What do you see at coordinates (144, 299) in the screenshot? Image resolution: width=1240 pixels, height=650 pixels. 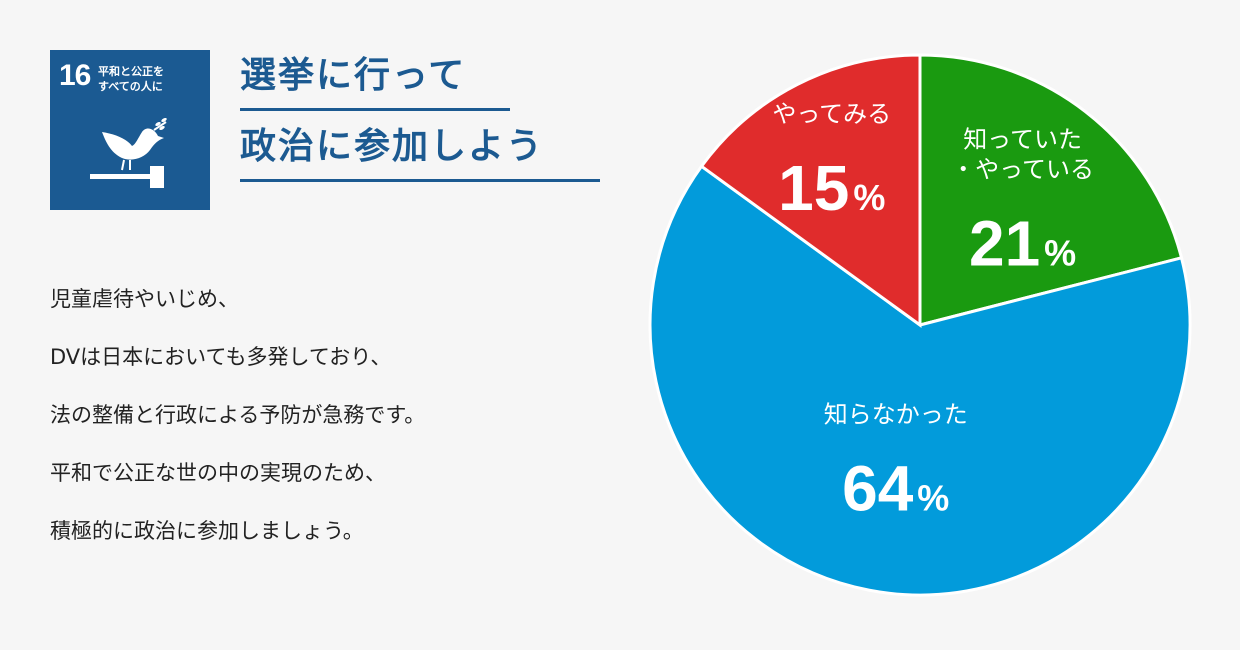 I see `body-line: 児童虐待やいじめ、` at bounding box center [144, 299].